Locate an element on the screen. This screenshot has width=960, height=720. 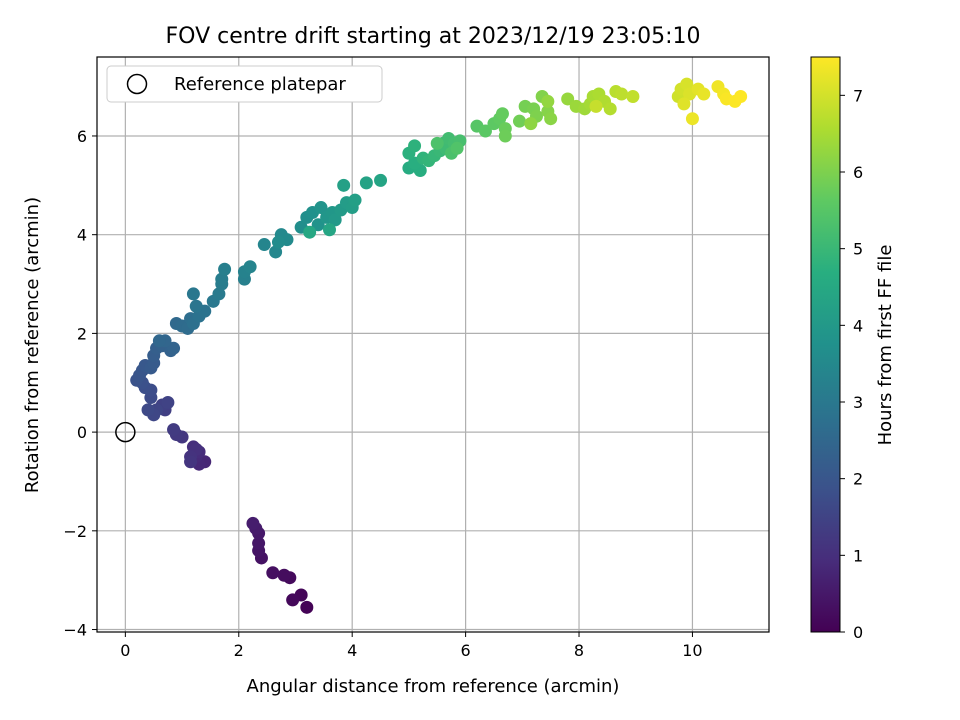
colorbar-tick-label: 3 is located at coordinates (858, 402).